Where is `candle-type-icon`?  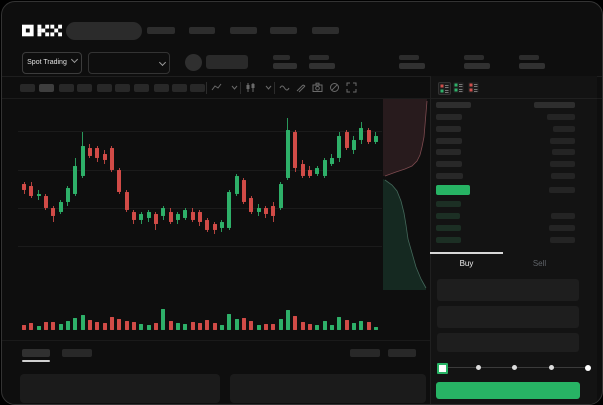
candle-type-icon is located at coordinates (250, 87).